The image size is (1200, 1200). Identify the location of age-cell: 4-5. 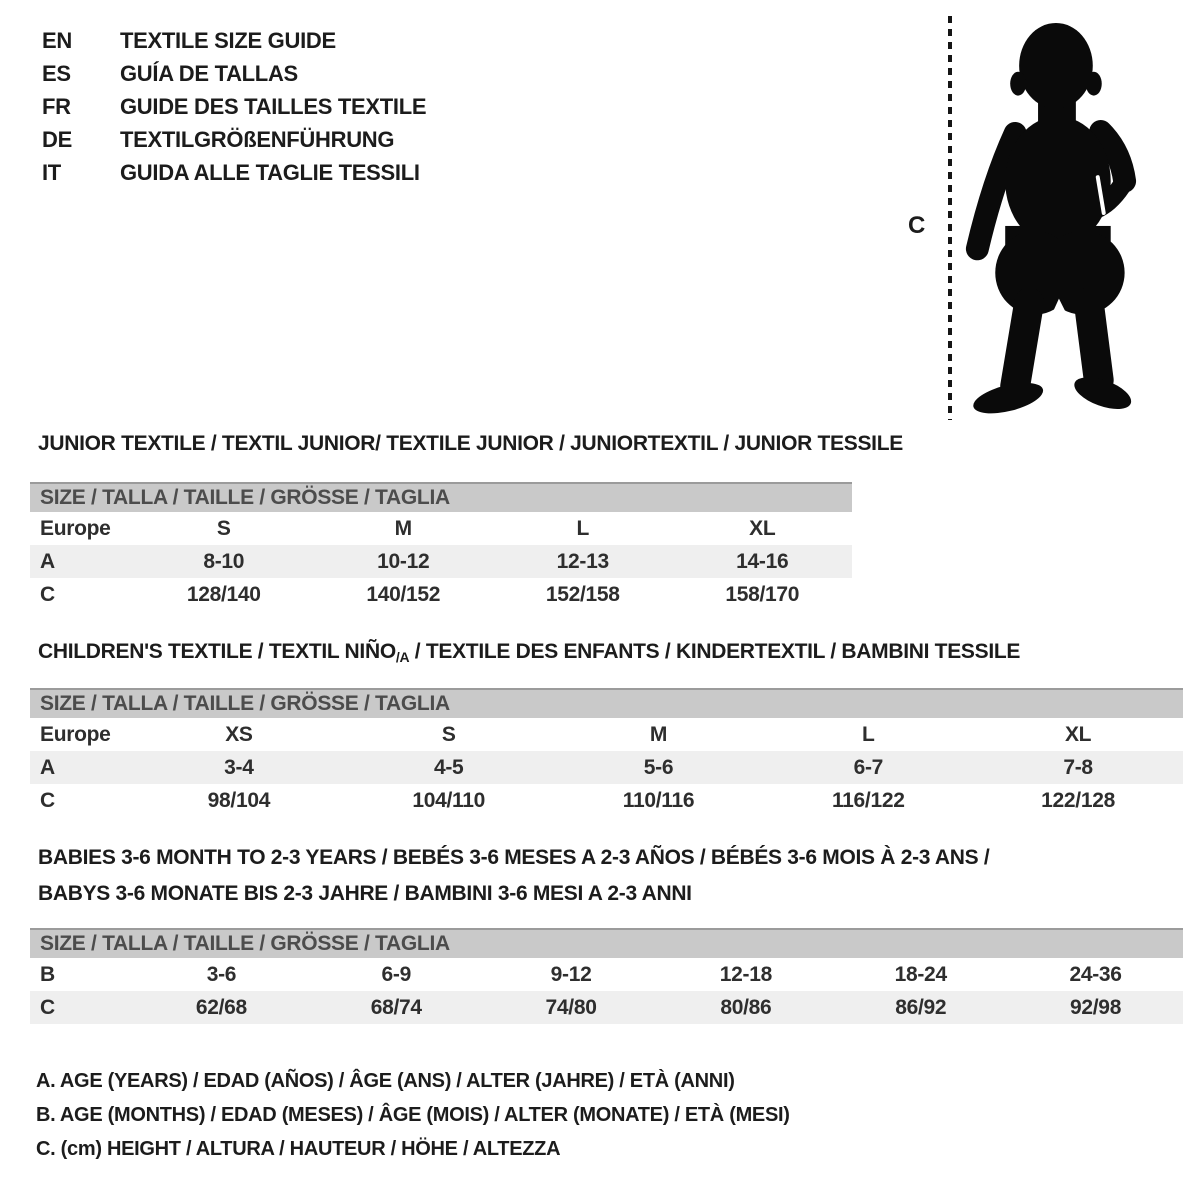
(448, 767).